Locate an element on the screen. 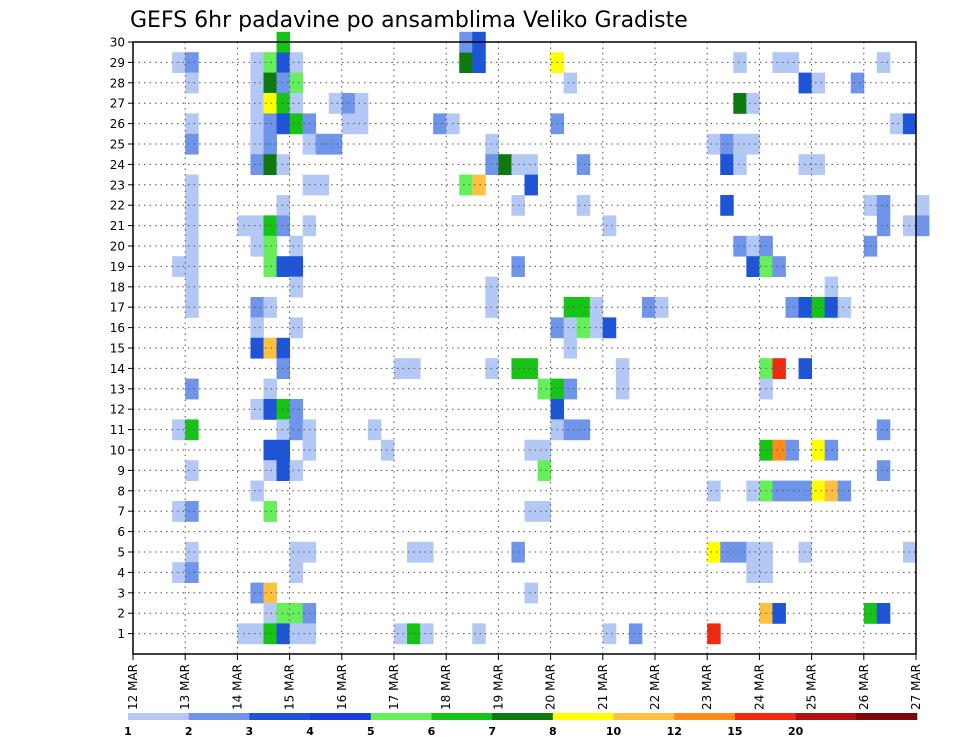  y-tick-label: 21 is located at coordinates (117, 226).